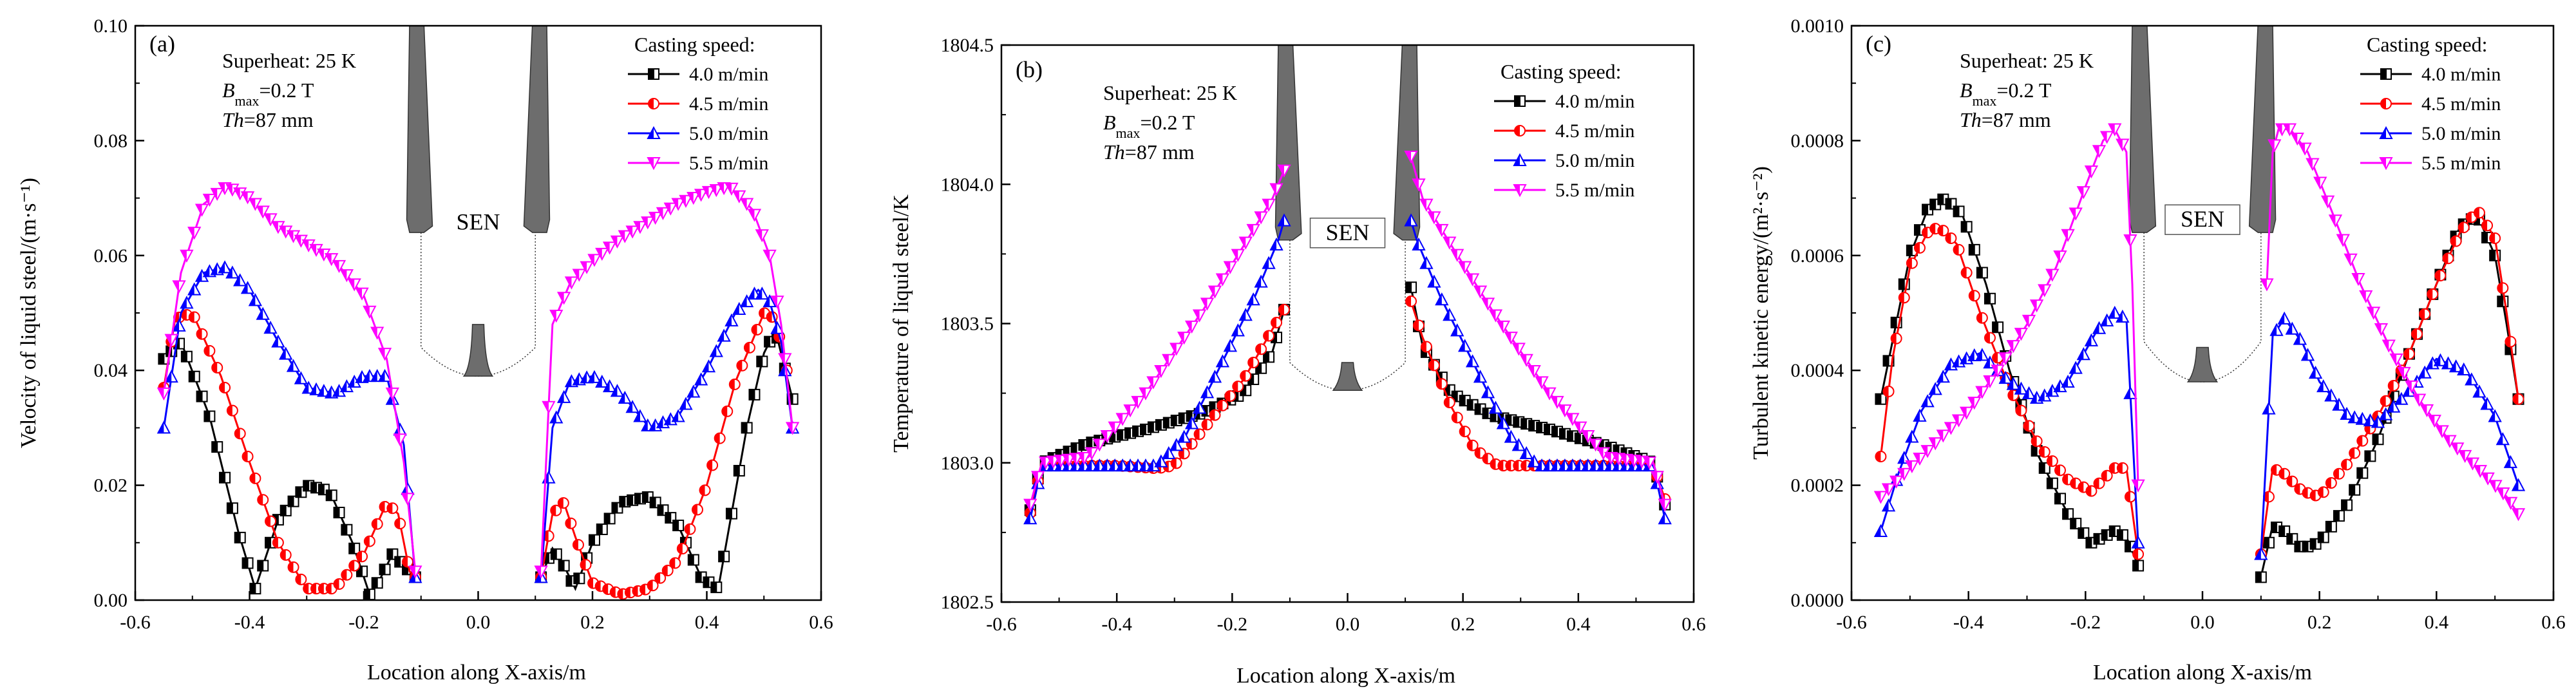 The height and width of the screenshot is (698, 2576). I want to click on sen-nozzle: SEN, so click(2202, 204).